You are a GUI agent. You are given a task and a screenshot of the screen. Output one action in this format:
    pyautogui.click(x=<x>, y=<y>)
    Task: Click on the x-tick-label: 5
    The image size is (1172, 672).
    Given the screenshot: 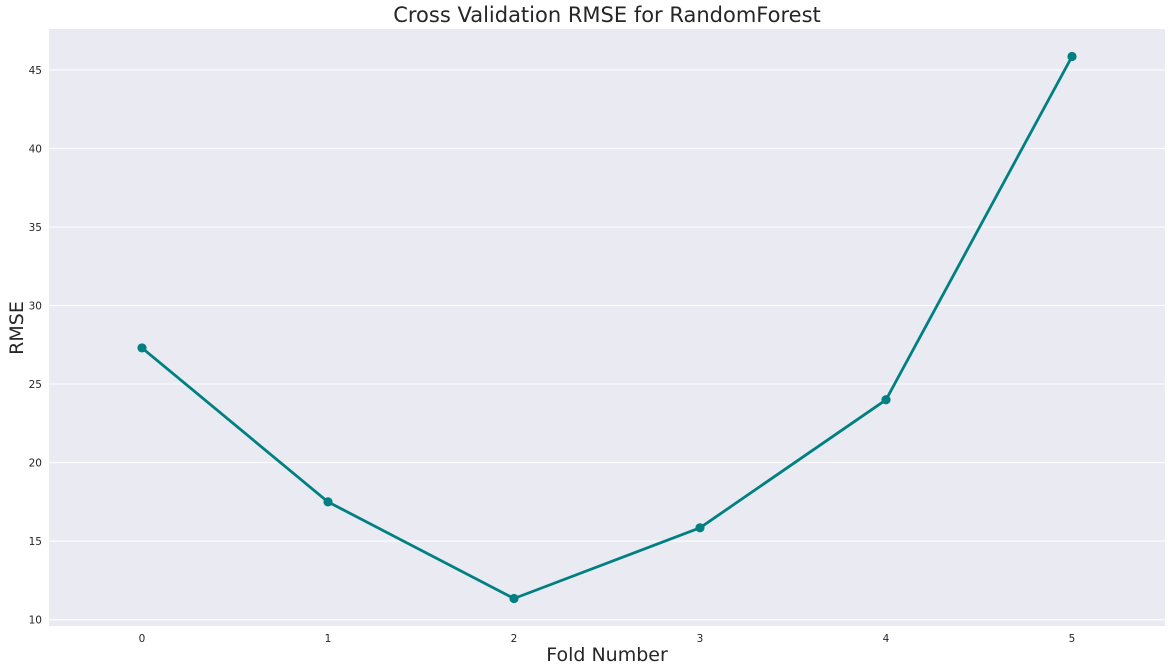 What is the action you would take?
    pyautogui.click(x=1072, y=639)
    